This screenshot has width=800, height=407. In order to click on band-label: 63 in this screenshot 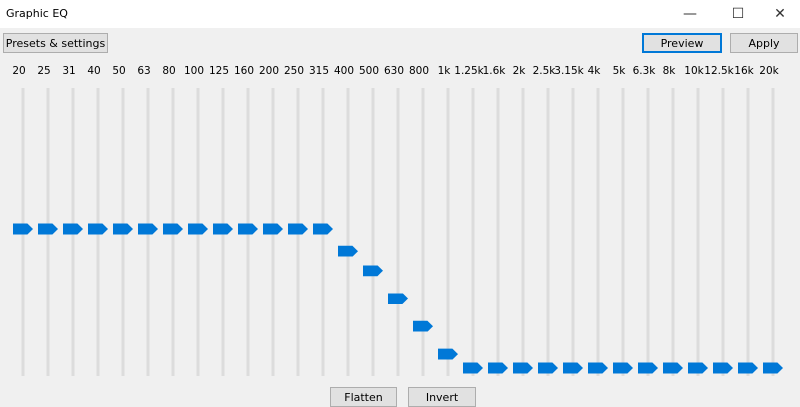, I will do `click(144, 71)`.